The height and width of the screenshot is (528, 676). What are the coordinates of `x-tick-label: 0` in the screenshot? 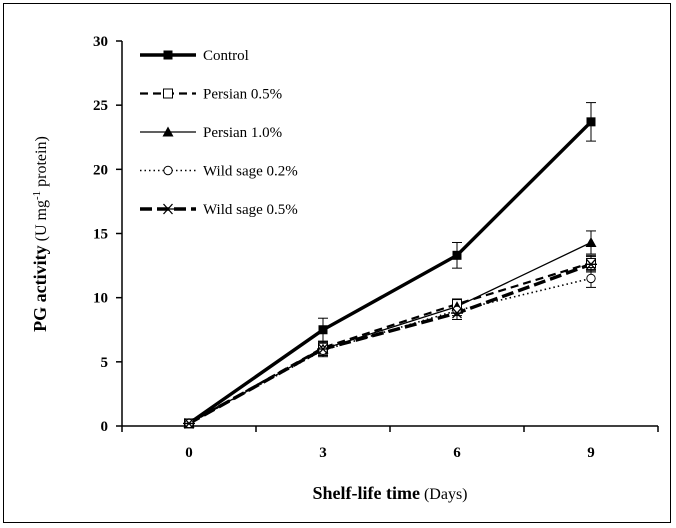 It's located at (189, 453).